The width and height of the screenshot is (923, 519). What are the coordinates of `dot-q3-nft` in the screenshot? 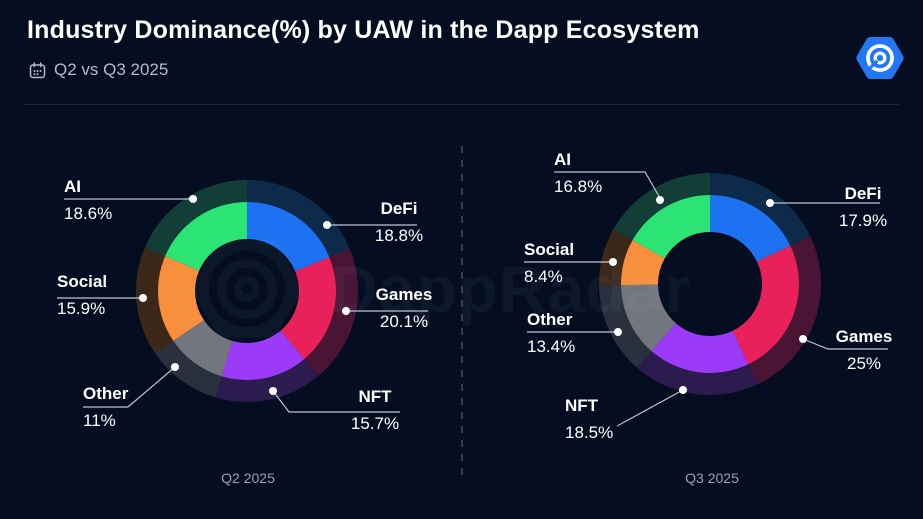 It's located at (683, 390).